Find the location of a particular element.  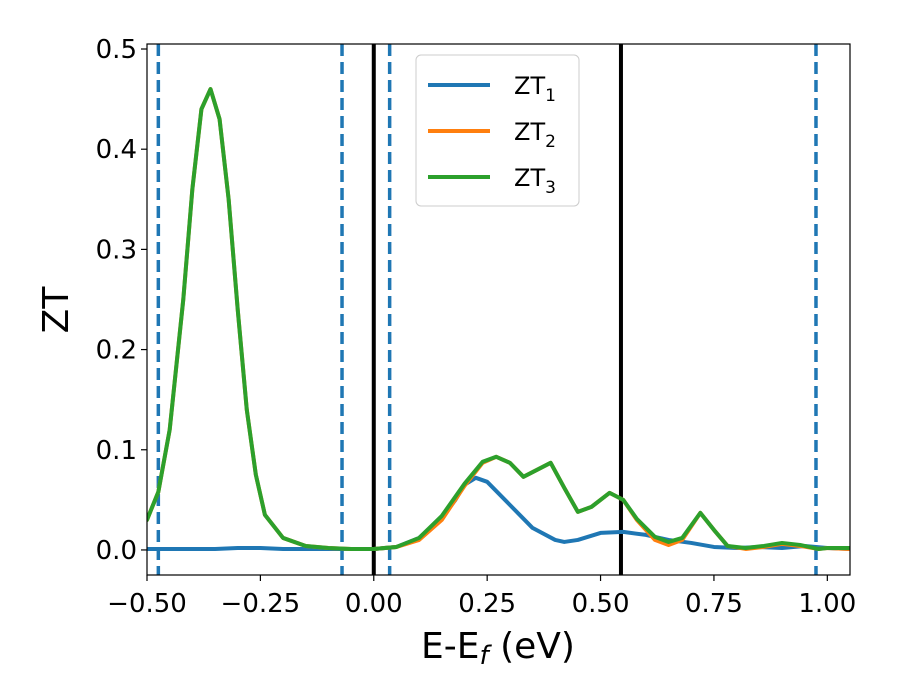

legend: ZT1 ZT2 ZT3 is located at coordinates (497, 130).